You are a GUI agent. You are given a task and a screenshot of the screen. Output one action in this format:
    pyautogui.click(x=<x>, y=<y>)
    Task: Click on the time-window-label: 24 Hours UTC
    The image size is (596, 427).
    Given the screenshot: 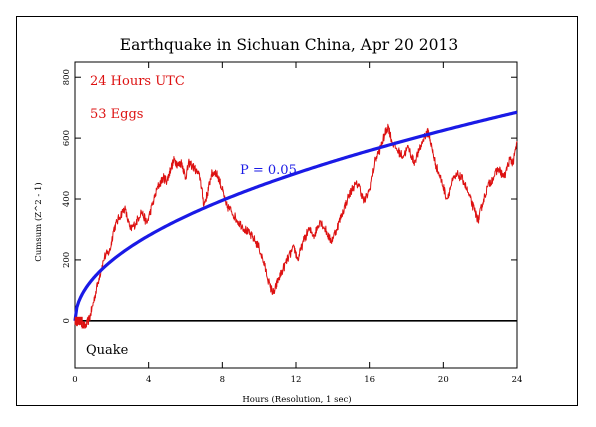 What is the action you would take?
    pyautogui.click(x=137, y=81)
    